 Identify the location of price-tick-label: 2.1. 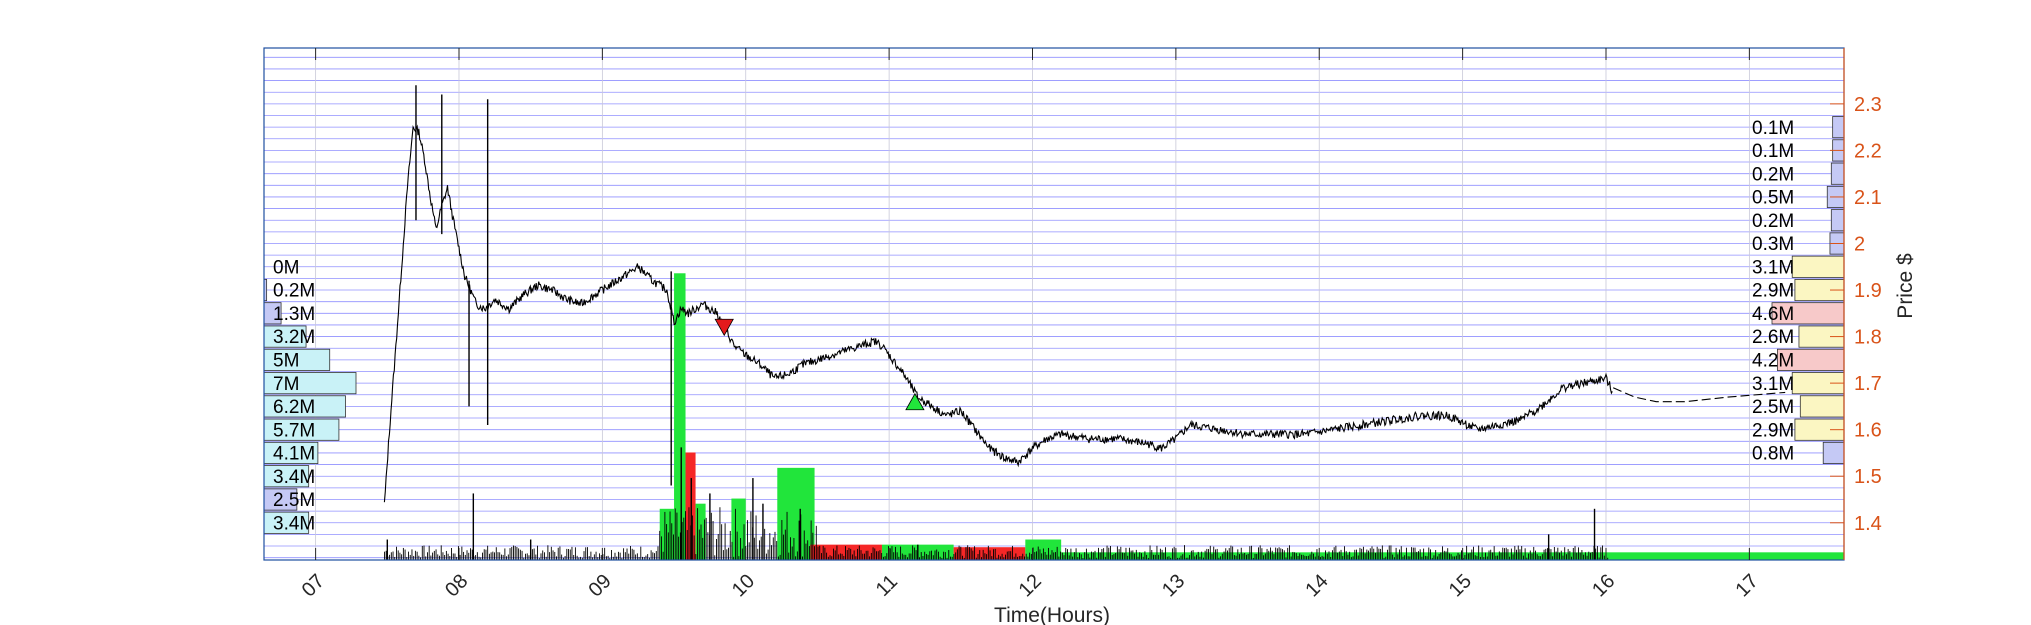
(1868, 198).